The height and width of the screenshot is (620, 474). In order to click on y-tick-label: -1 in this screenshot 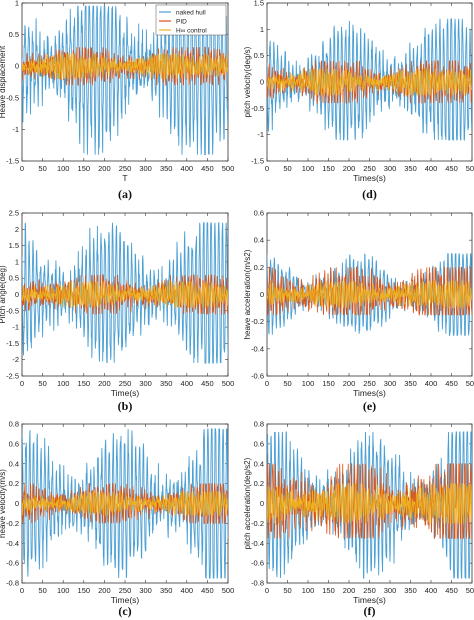, I will do `click(260, 134)`.